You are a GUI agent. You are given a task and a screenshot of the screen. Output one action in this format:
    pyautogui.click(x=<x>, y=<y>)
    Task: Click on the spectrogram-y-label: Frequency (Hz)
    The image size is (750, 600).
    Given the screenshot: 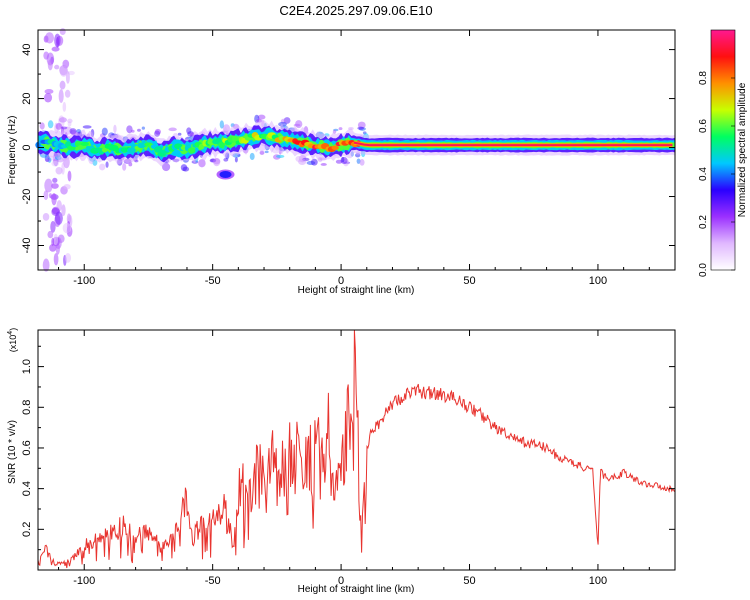 What is the action you would take?
    pyautogui.click(x=12, y=150)
    